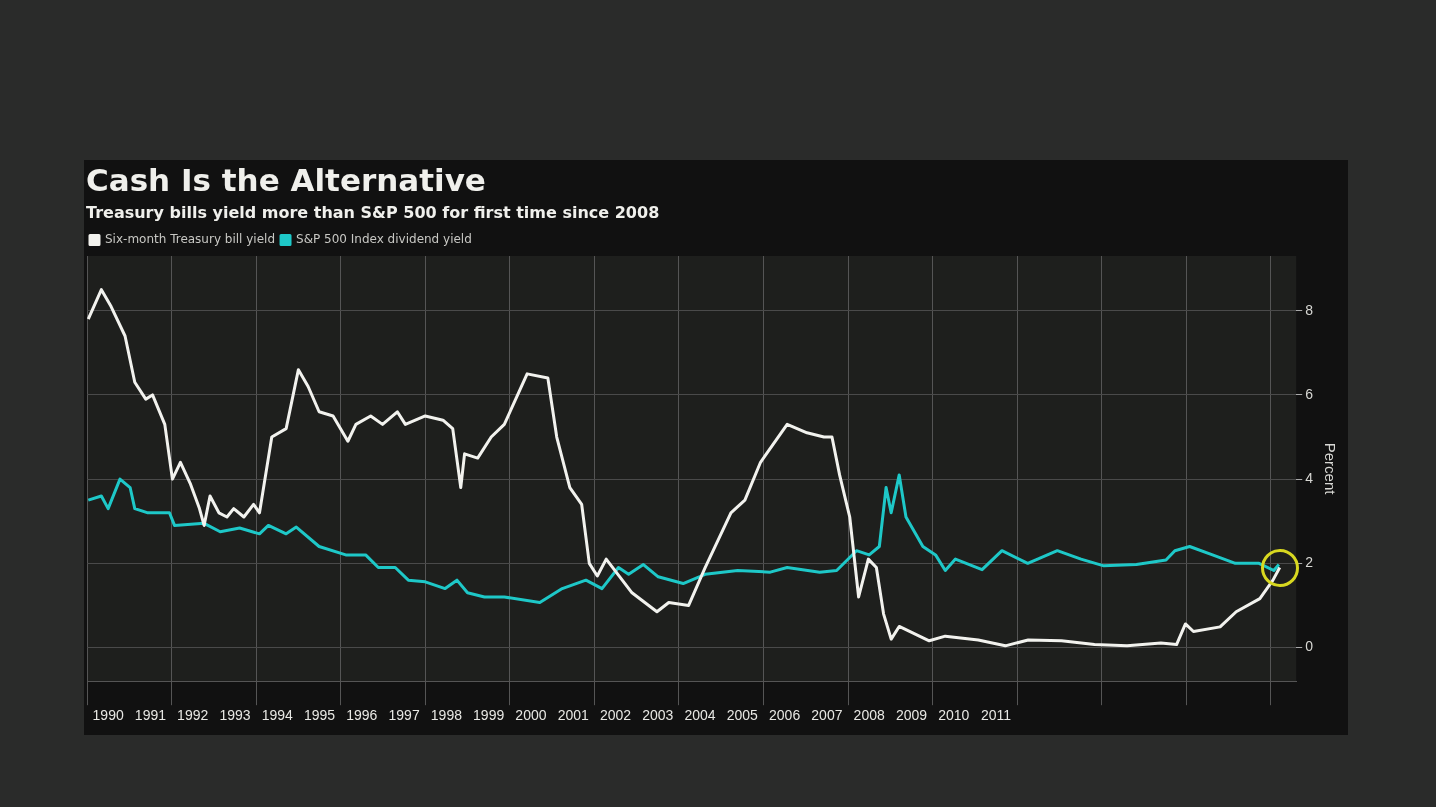 The width and height of the screenshot is (1436, 807). What do you see at coordinates (1309, 646) in the screenshot?
I see `y-tick-label: 0` at bounding box center [1309, 646].